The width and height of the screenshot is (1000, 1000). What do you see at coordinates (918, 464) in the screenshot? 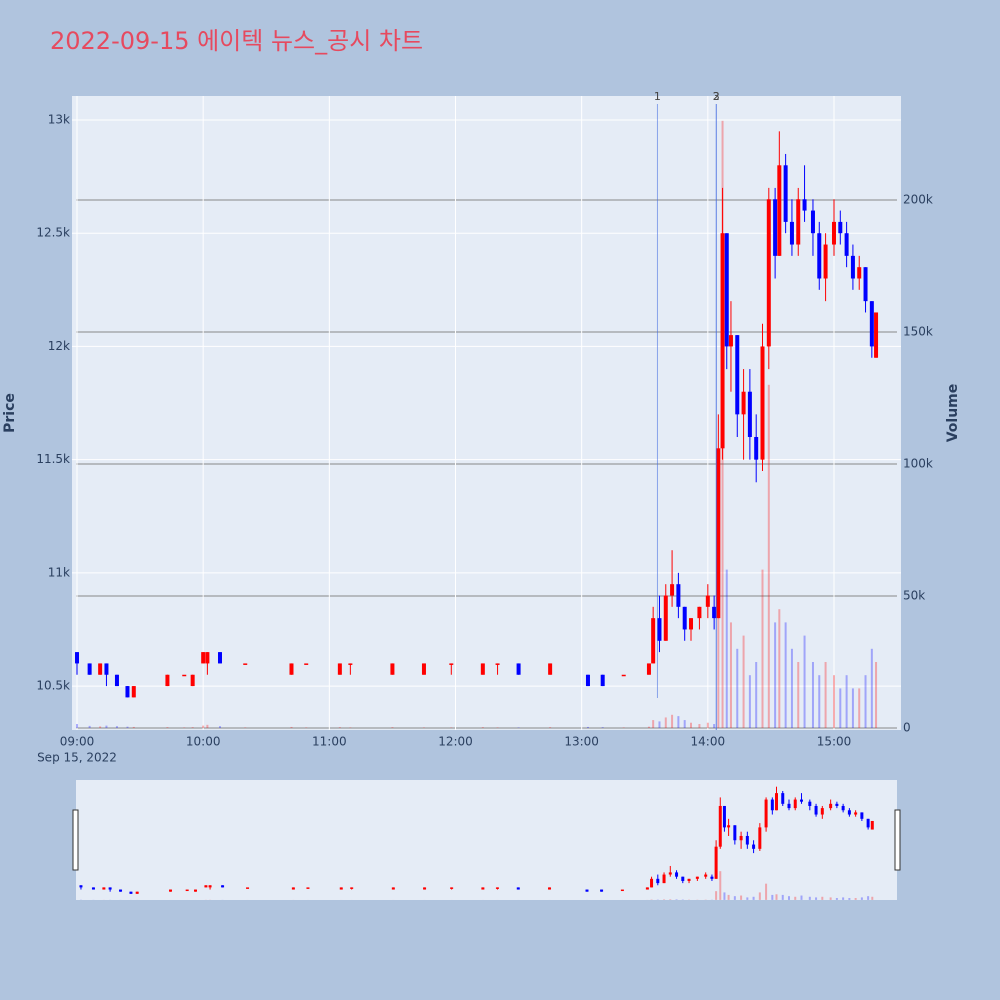
I see `y2-tick-label: 100k` at bounding box center [918, 464].